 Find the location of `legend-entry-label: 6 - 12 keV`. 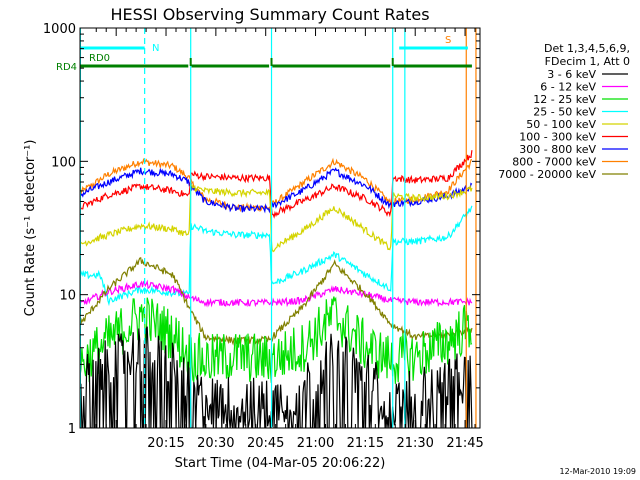

legend-entry-label: 6 - 12 keV is located at coordinates (568, 87).